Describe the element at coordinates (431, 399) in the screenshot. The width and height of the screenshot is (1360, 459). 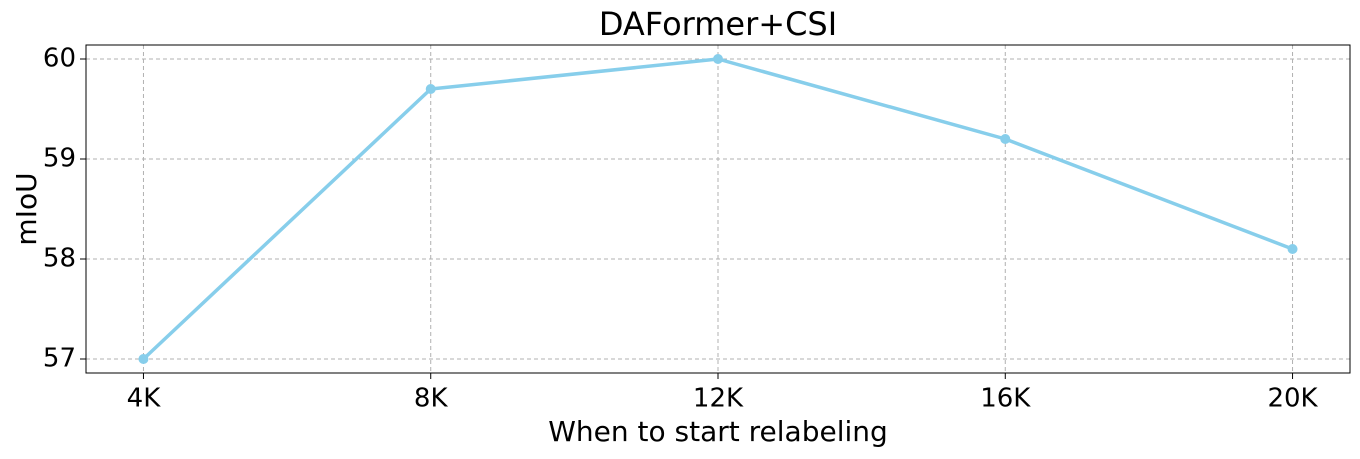
I see `x-tick-label: 8K` at that location.